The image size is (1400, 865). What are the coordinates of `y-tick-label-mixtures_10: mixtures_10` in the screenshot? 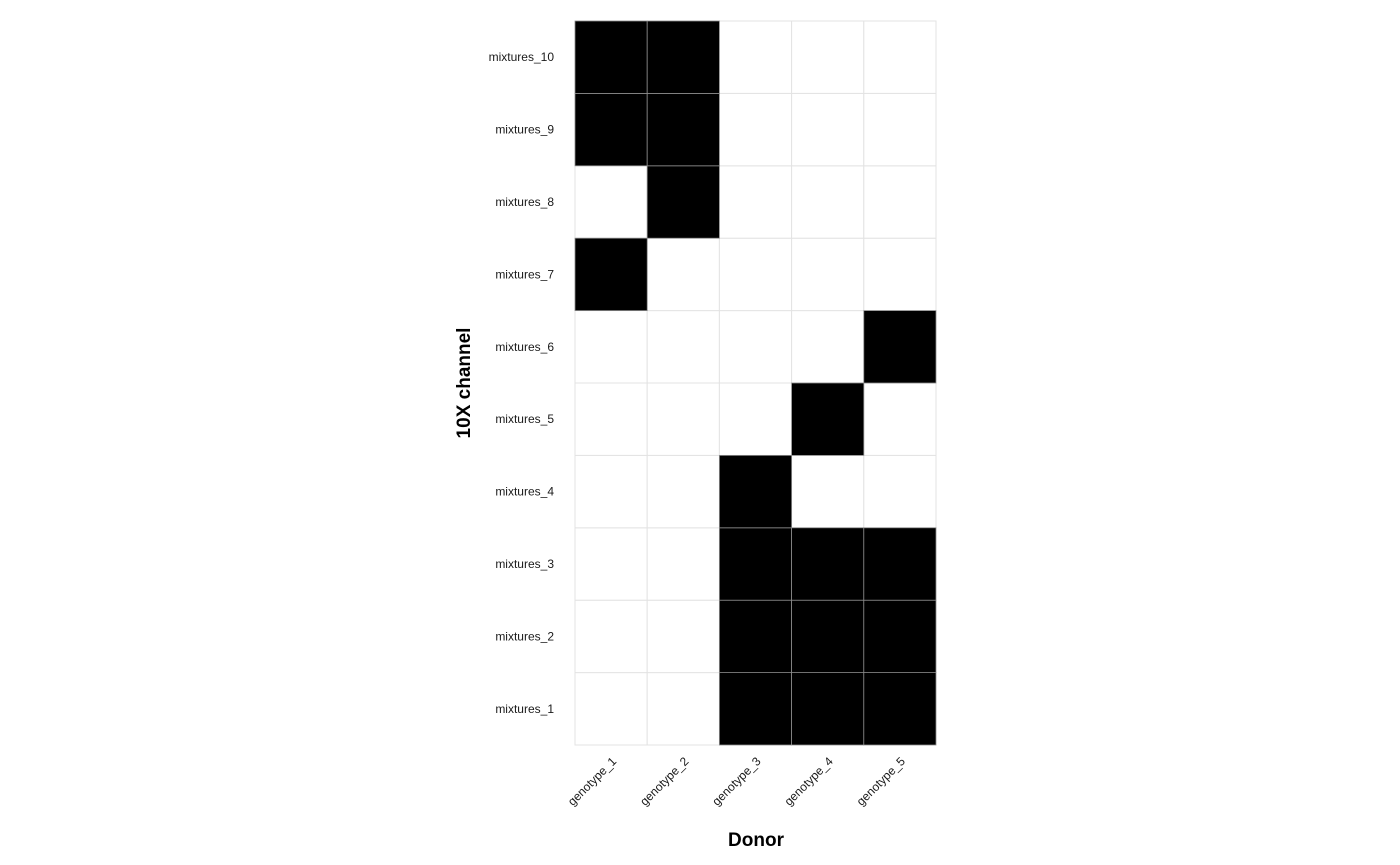 It's located at (522, 57).